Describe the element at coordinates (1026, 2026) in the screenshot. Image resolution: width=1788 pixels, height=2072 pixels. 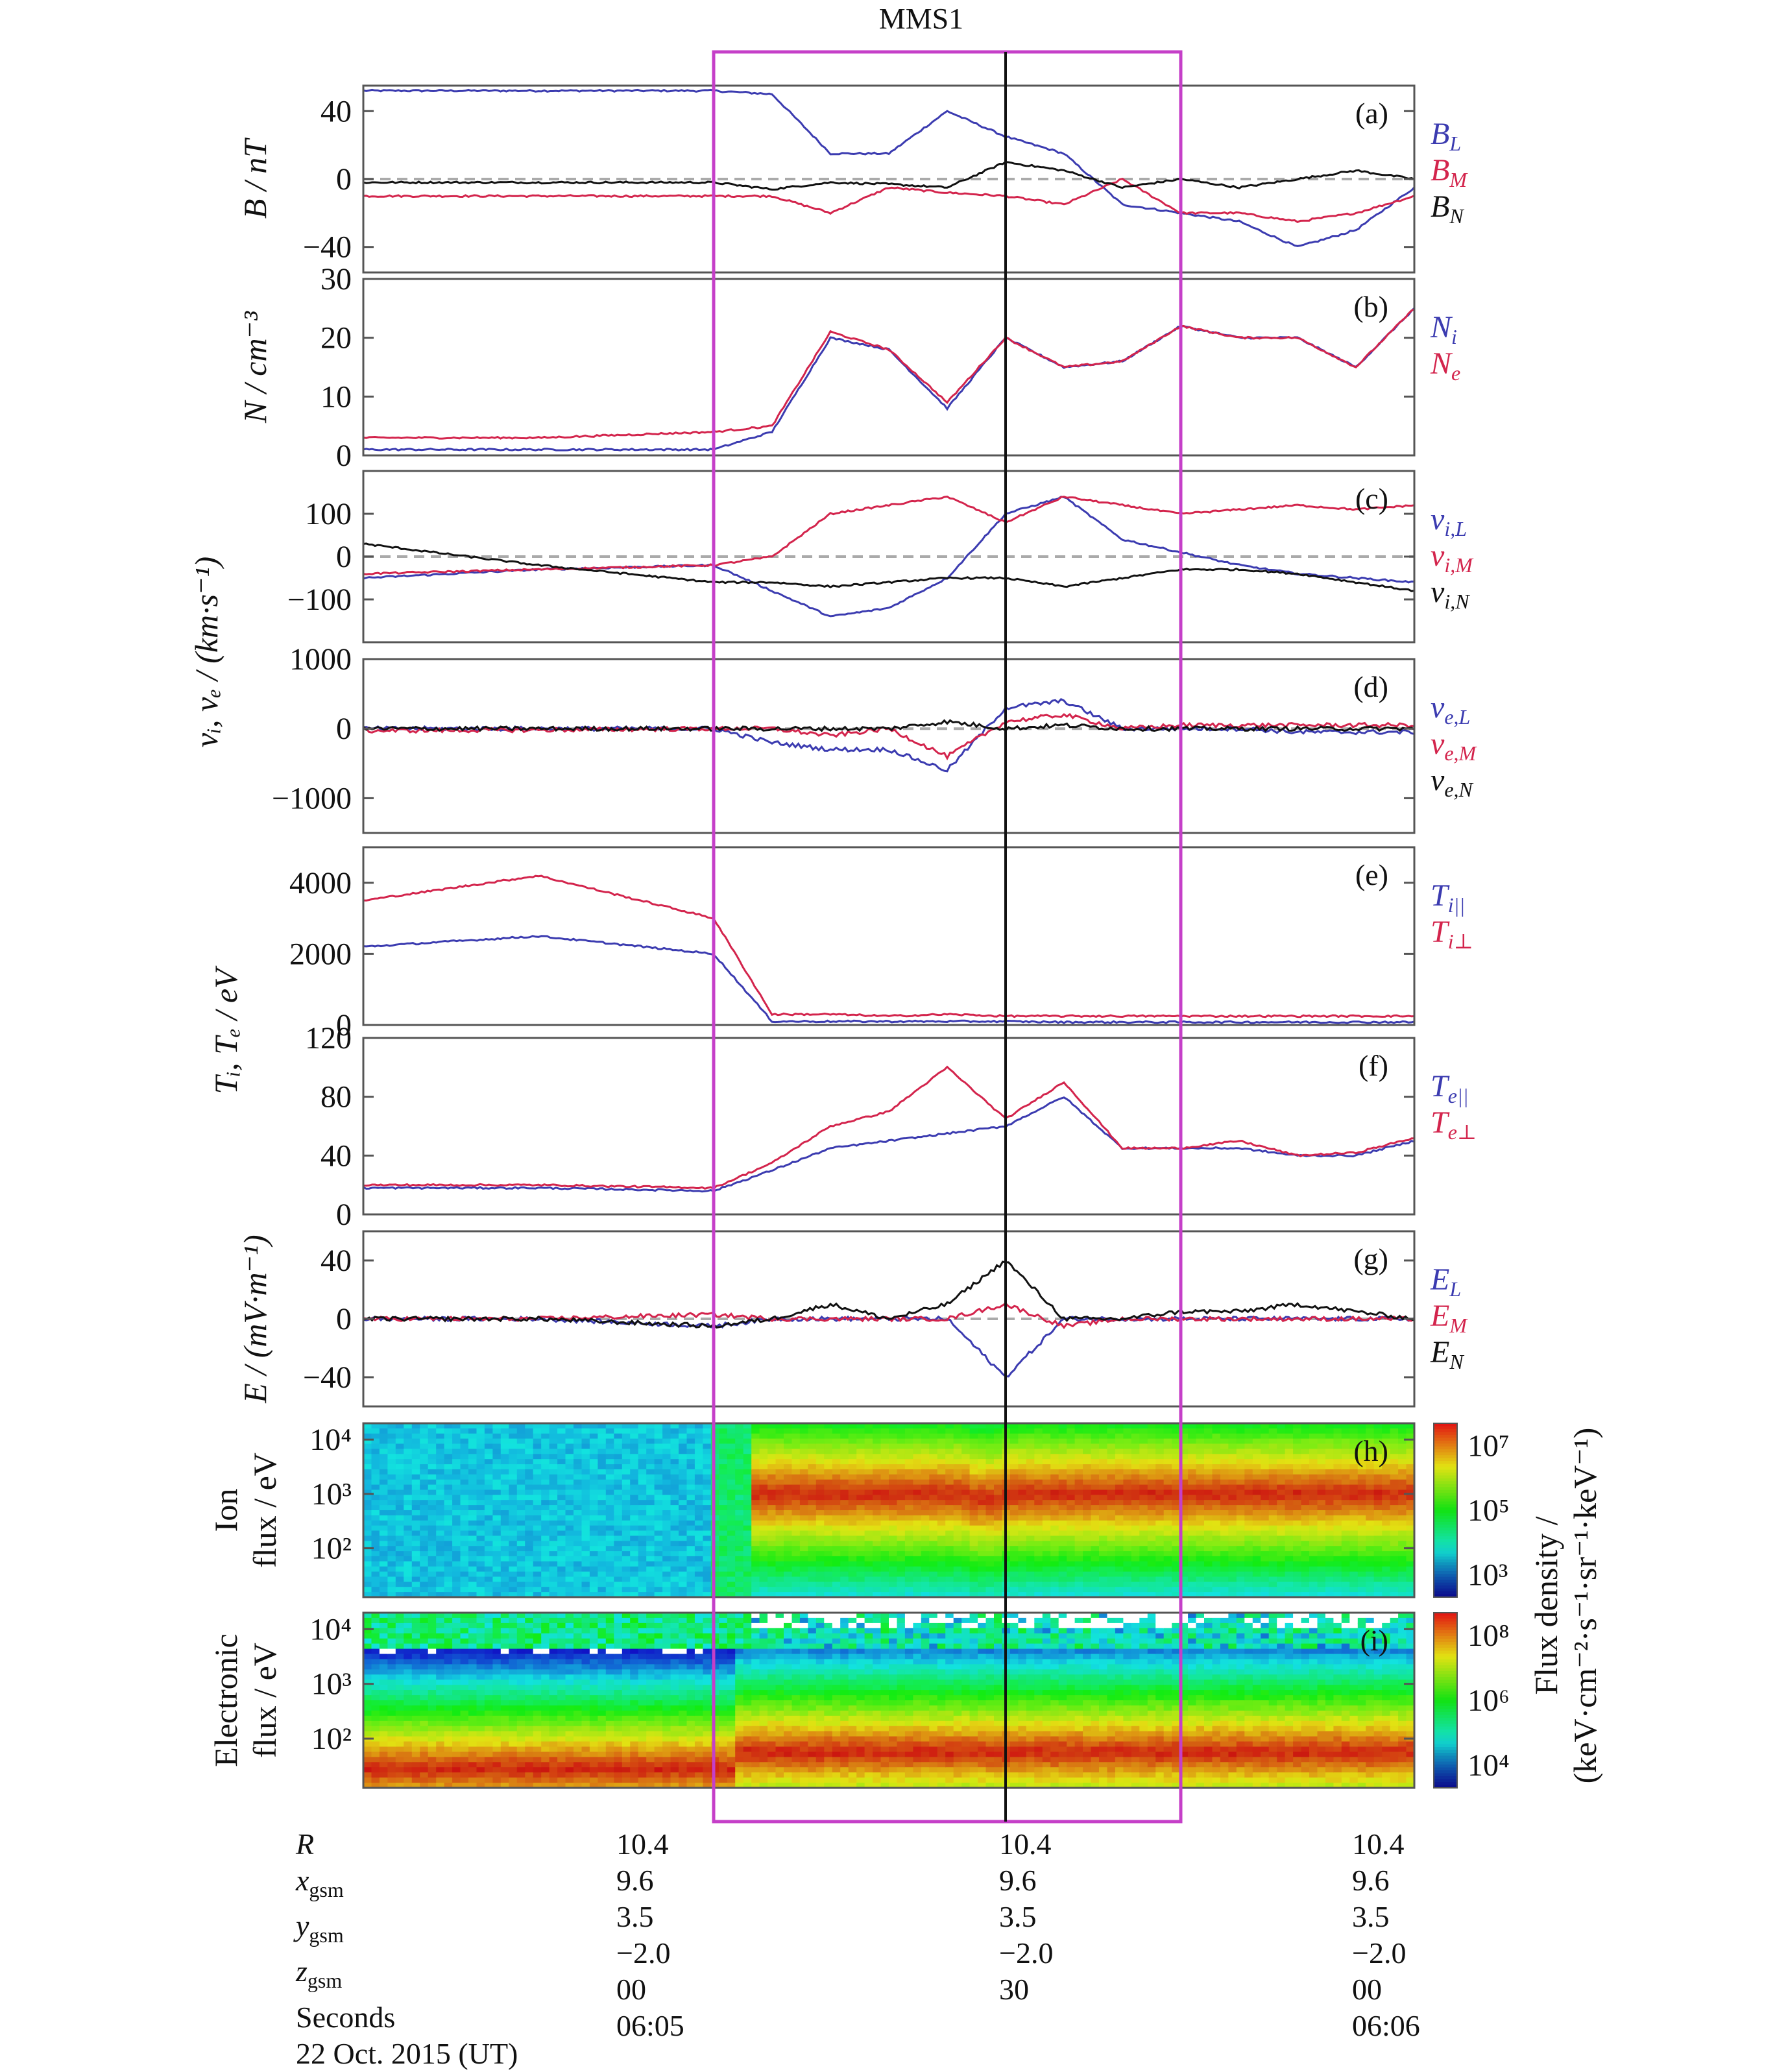
I see `table-cell` at that location.